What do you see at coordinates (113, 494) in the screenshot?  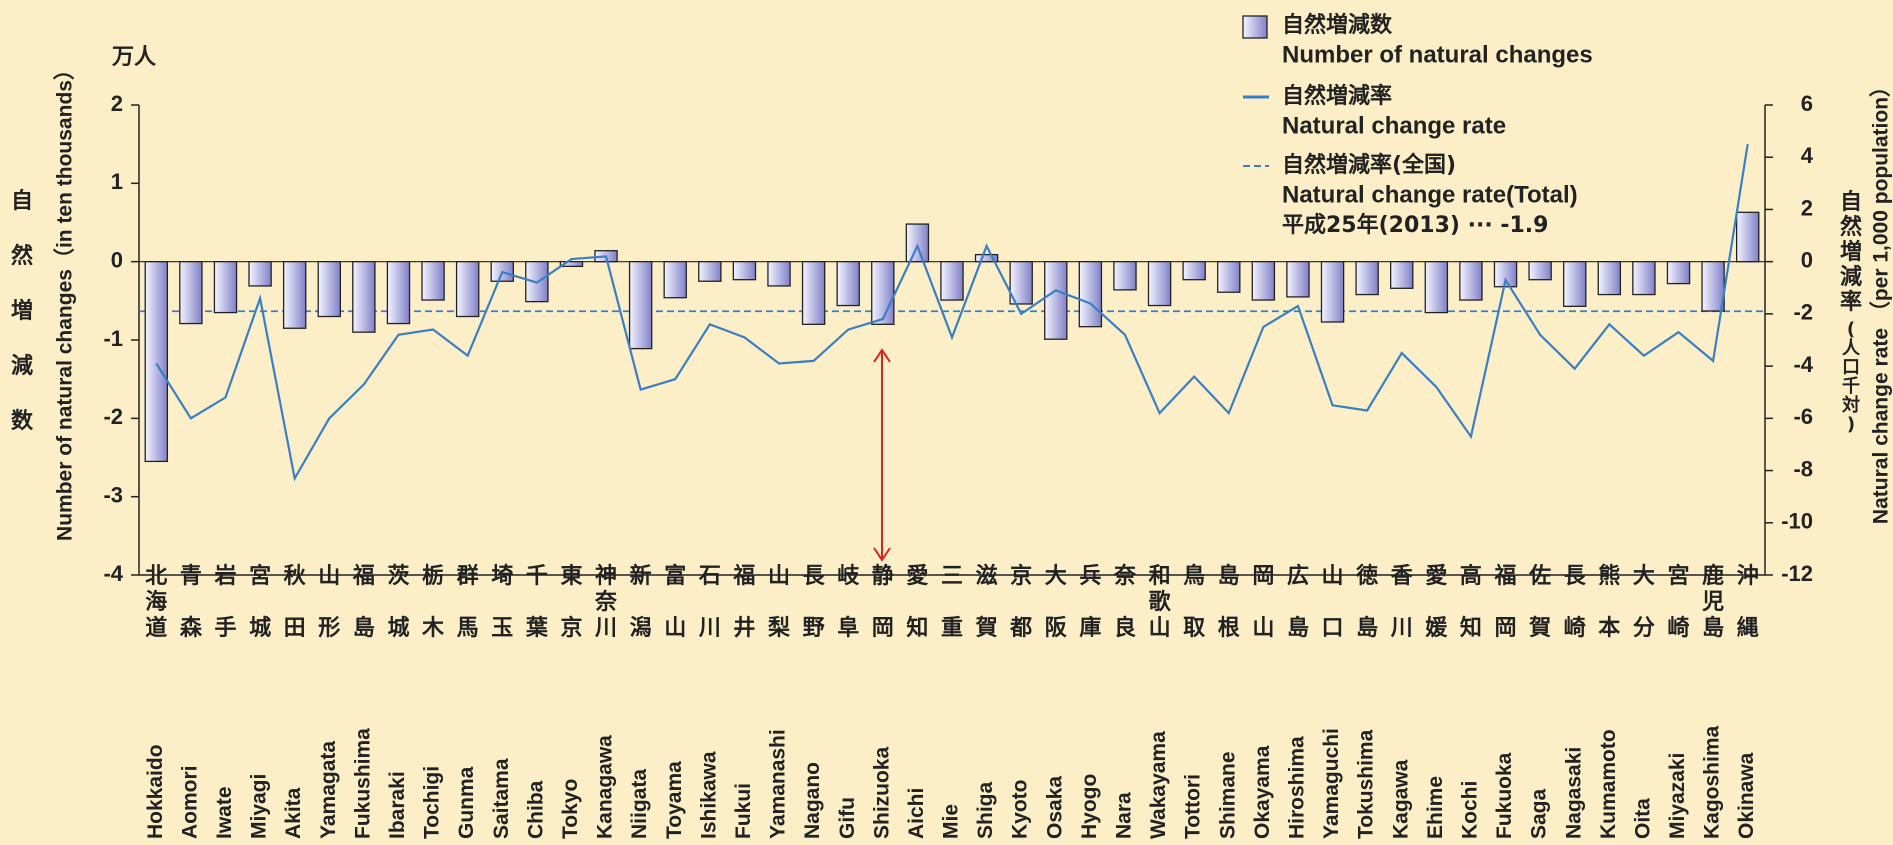 I see `y-tick-label: -3` at bounding box center [113, 494].